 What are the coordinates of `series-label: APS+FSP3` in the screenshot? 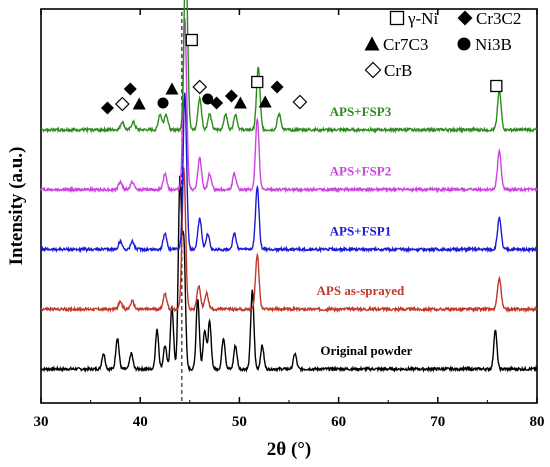 It's located at (361, 111).